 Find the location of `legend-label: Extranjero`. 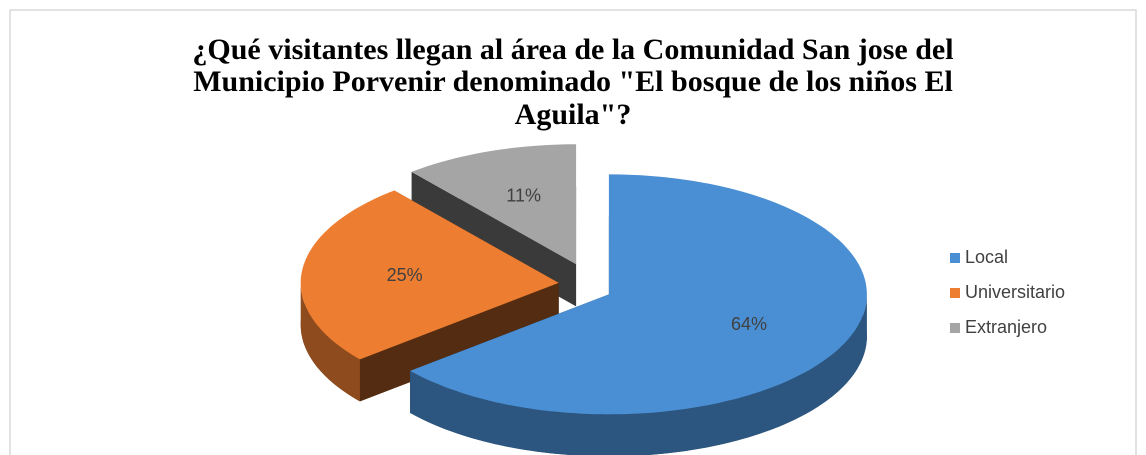

legend-label: Extranjero is located at coordinates (1006, 327).